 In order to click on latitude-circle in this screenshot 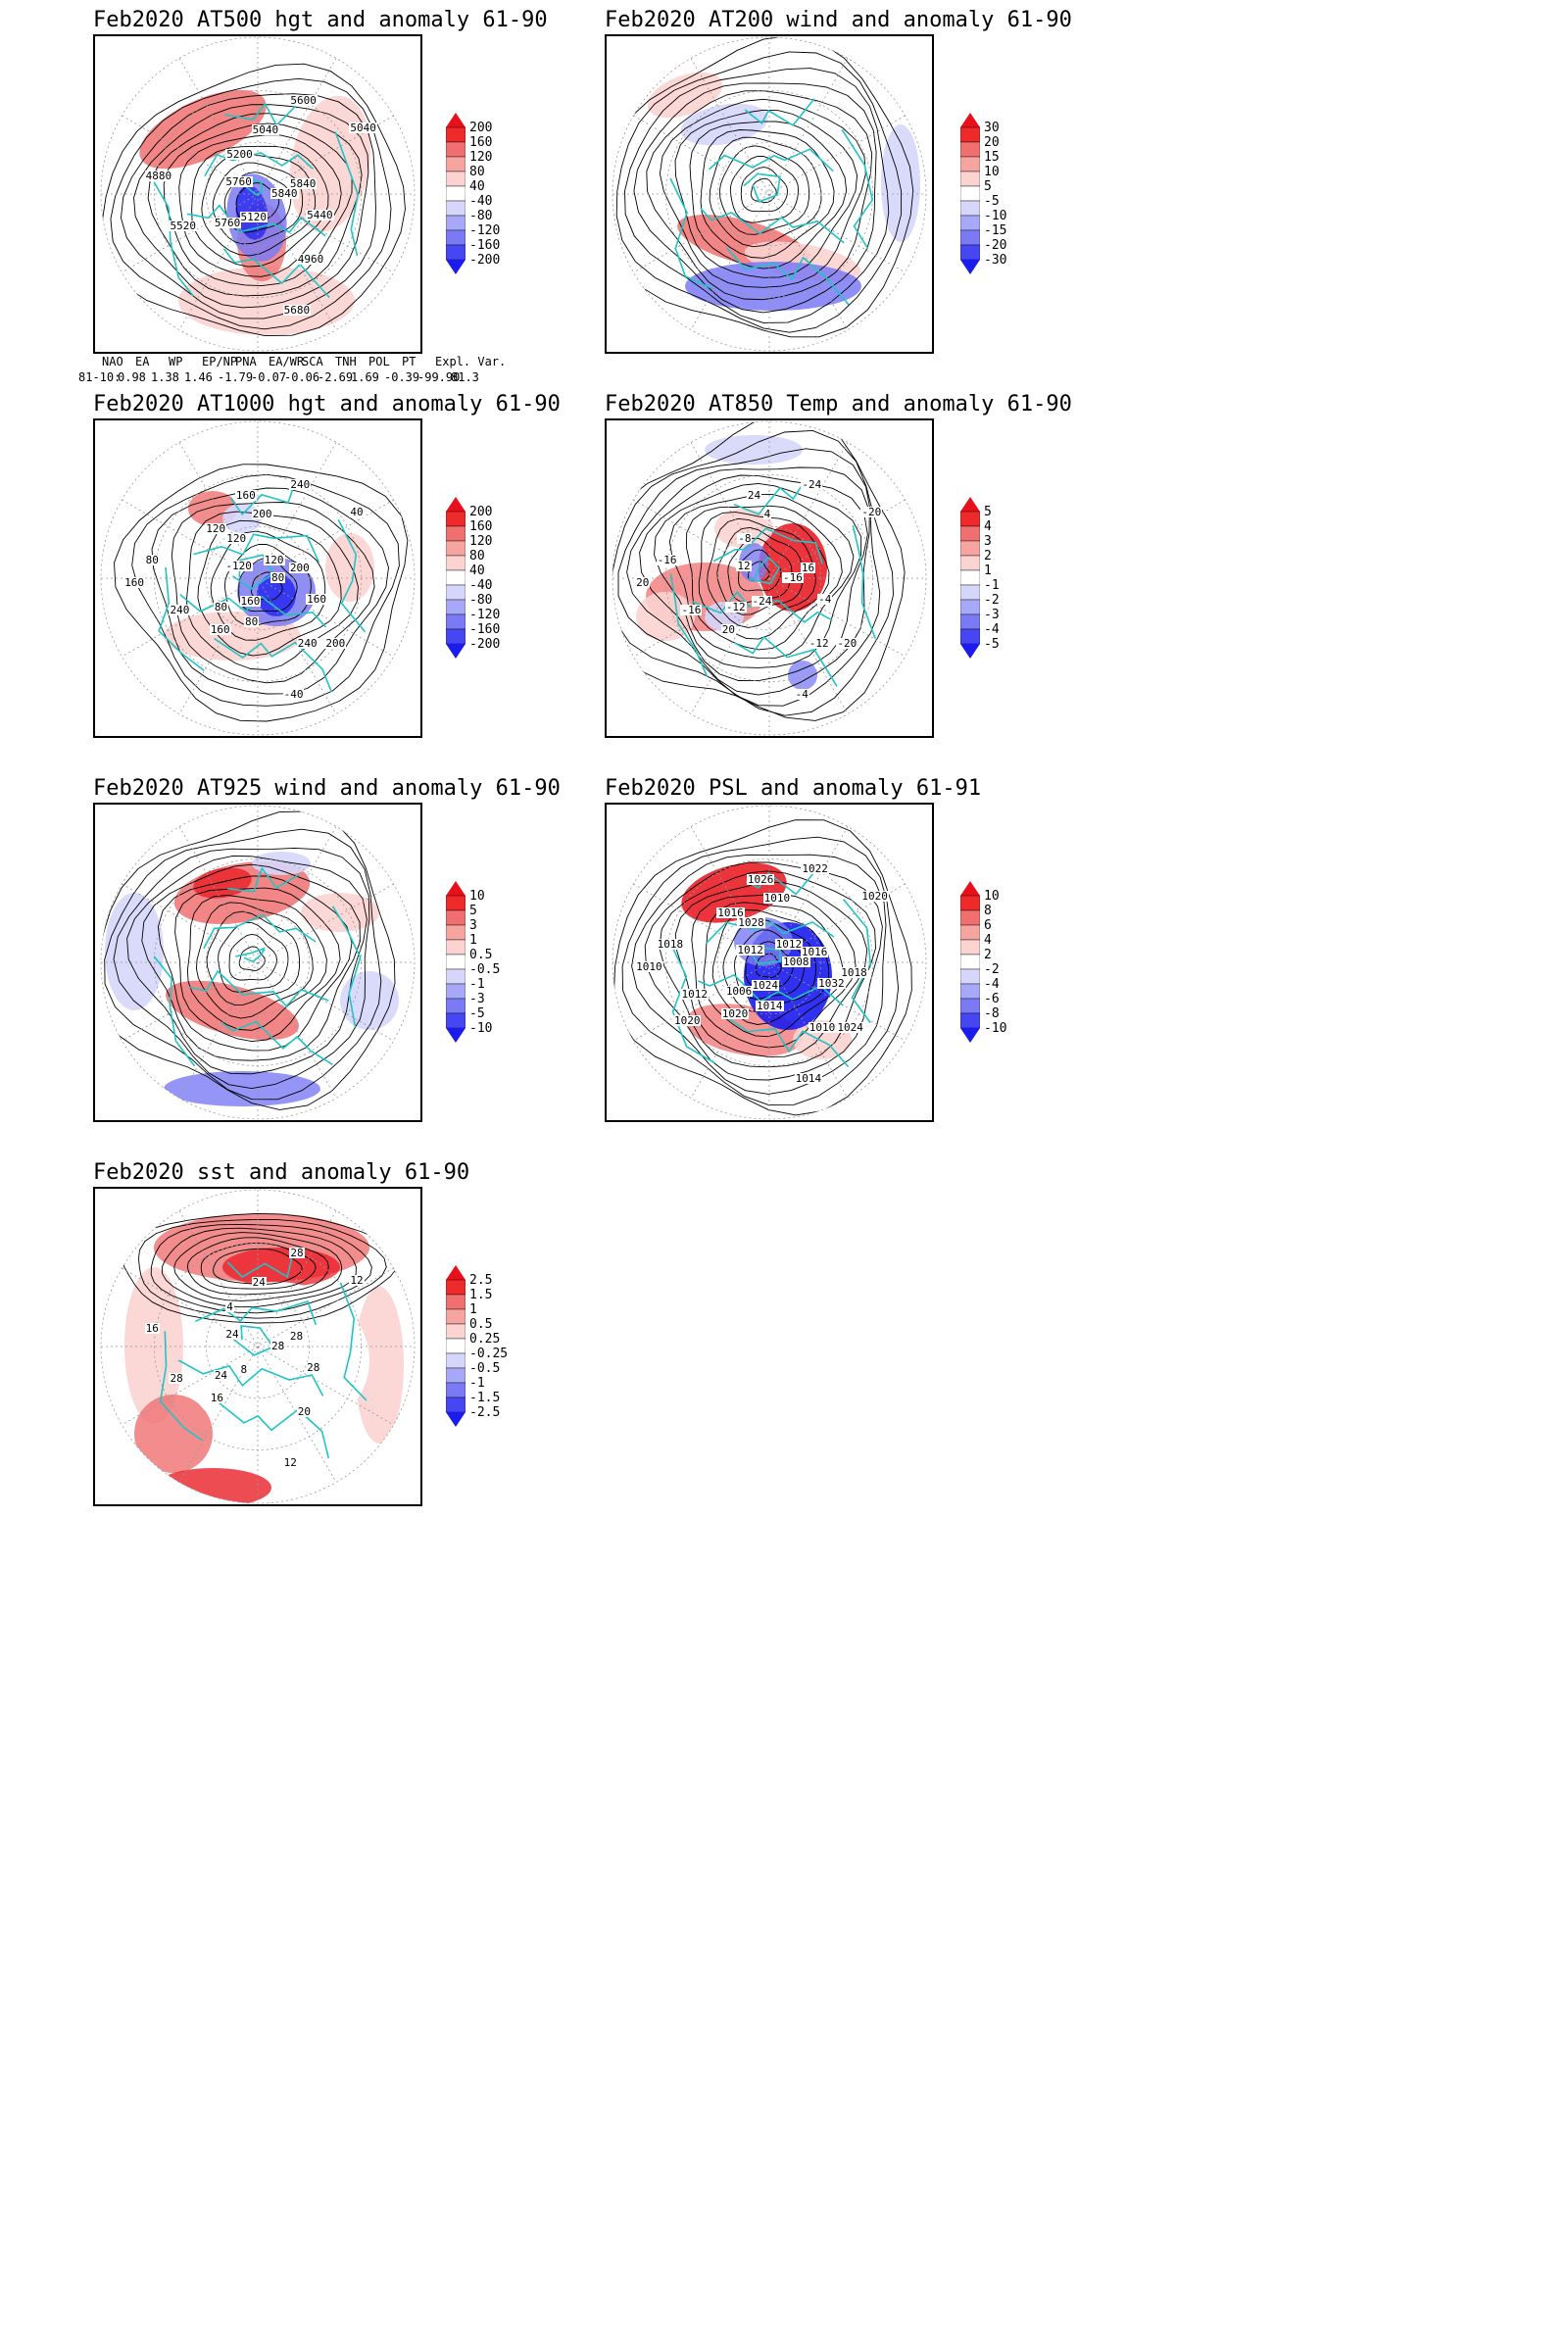, I will do `click(258, 194)`.